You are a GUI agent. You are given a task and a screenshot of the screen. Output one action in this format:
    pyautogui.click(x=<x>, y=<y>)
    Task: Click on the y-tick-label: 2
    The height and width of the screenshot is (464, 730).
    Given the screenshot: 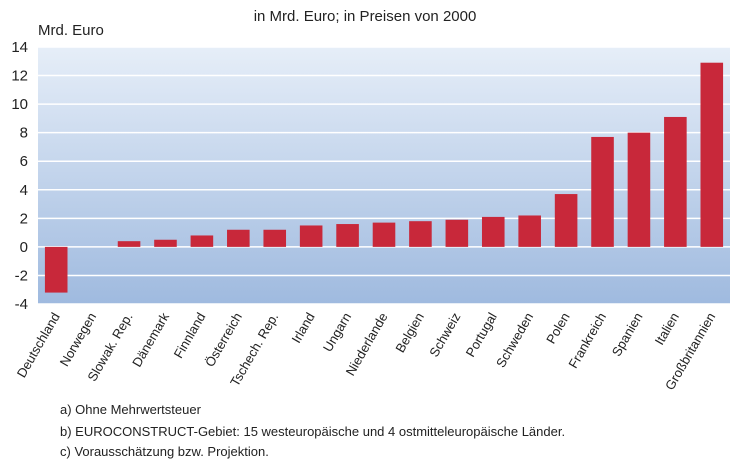 What is the action you would take?
    pyautogui.click(x=24, y=218)
    